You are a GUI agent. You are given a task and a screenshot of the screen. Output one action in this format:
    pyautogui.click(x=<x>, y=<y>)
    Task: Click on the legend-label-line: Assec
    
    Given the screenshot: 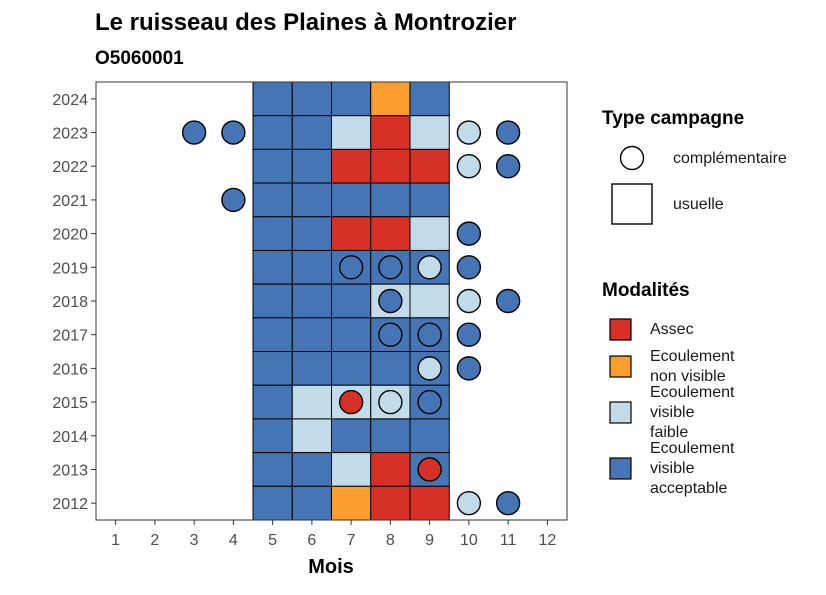 What is the action you would take?
    pyautogui.click(x=672, y=329)
    